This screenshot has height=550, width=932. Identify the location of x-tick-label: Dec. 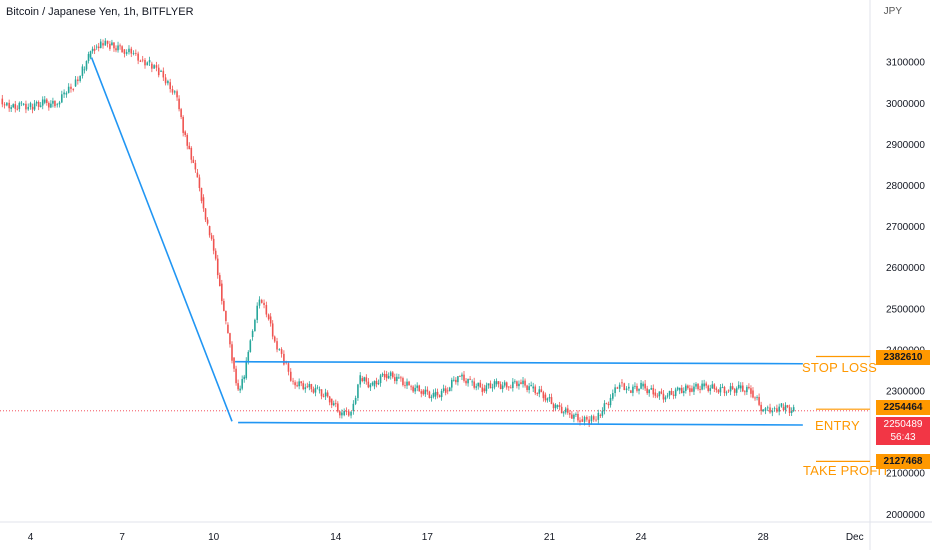
(855, 537).